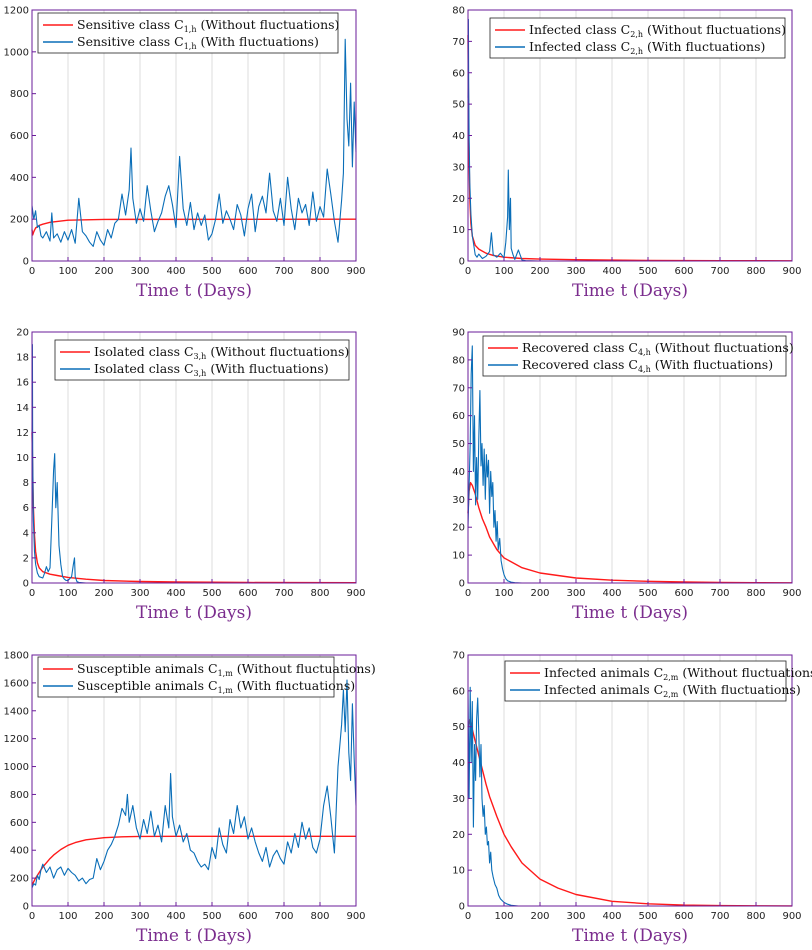  Describe the element at coordinates (26, 508) in the screenshot. I see `y-tick-label: 6` at that location.